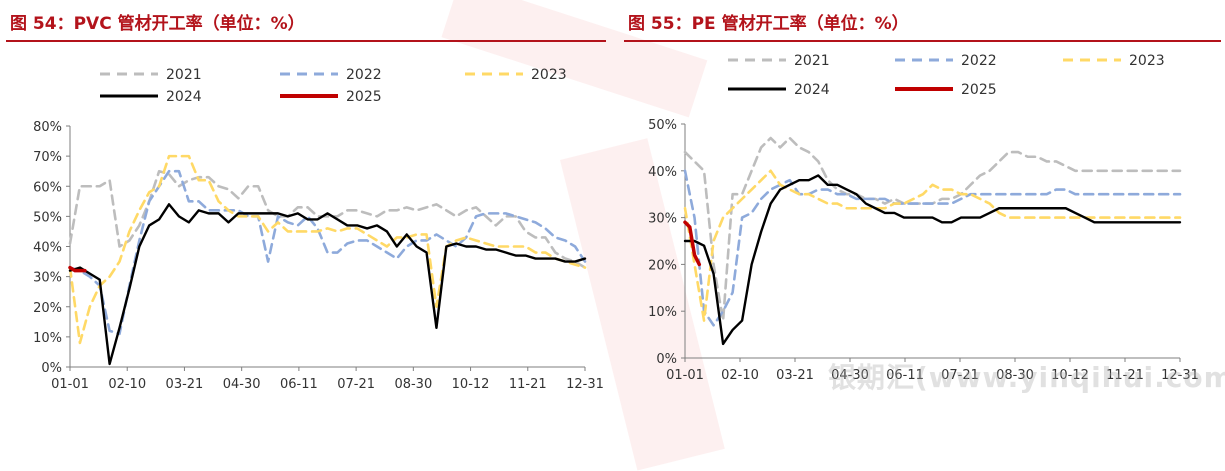  I want to click on series-line-2021, so click(327, 219).